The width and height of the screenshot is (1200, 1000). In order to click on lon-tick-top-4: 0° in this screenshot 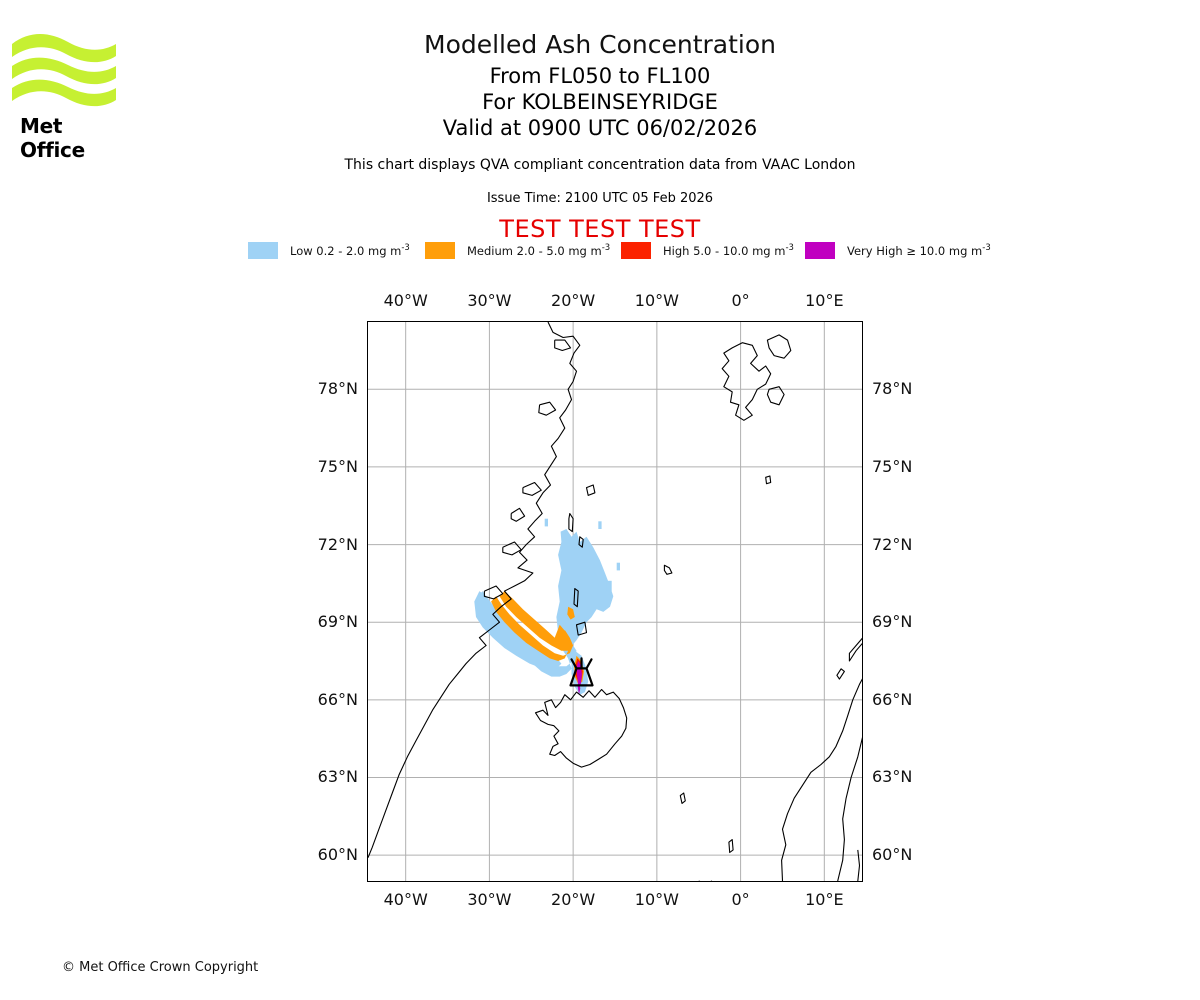, I will do `click(740, 300)`.